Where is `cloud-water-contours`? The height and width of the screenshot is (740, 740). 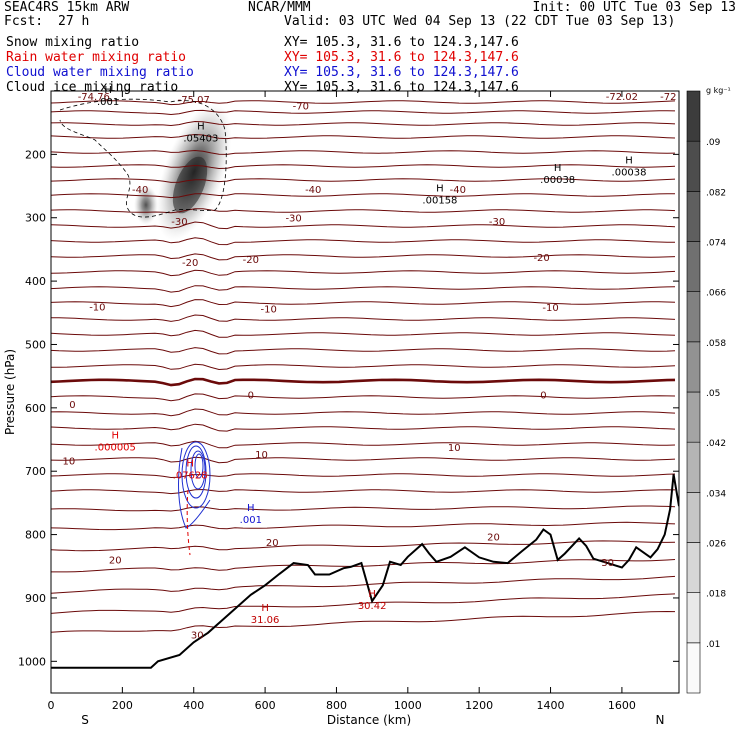 cloud-water-contours is located at coordinates (194, 498).